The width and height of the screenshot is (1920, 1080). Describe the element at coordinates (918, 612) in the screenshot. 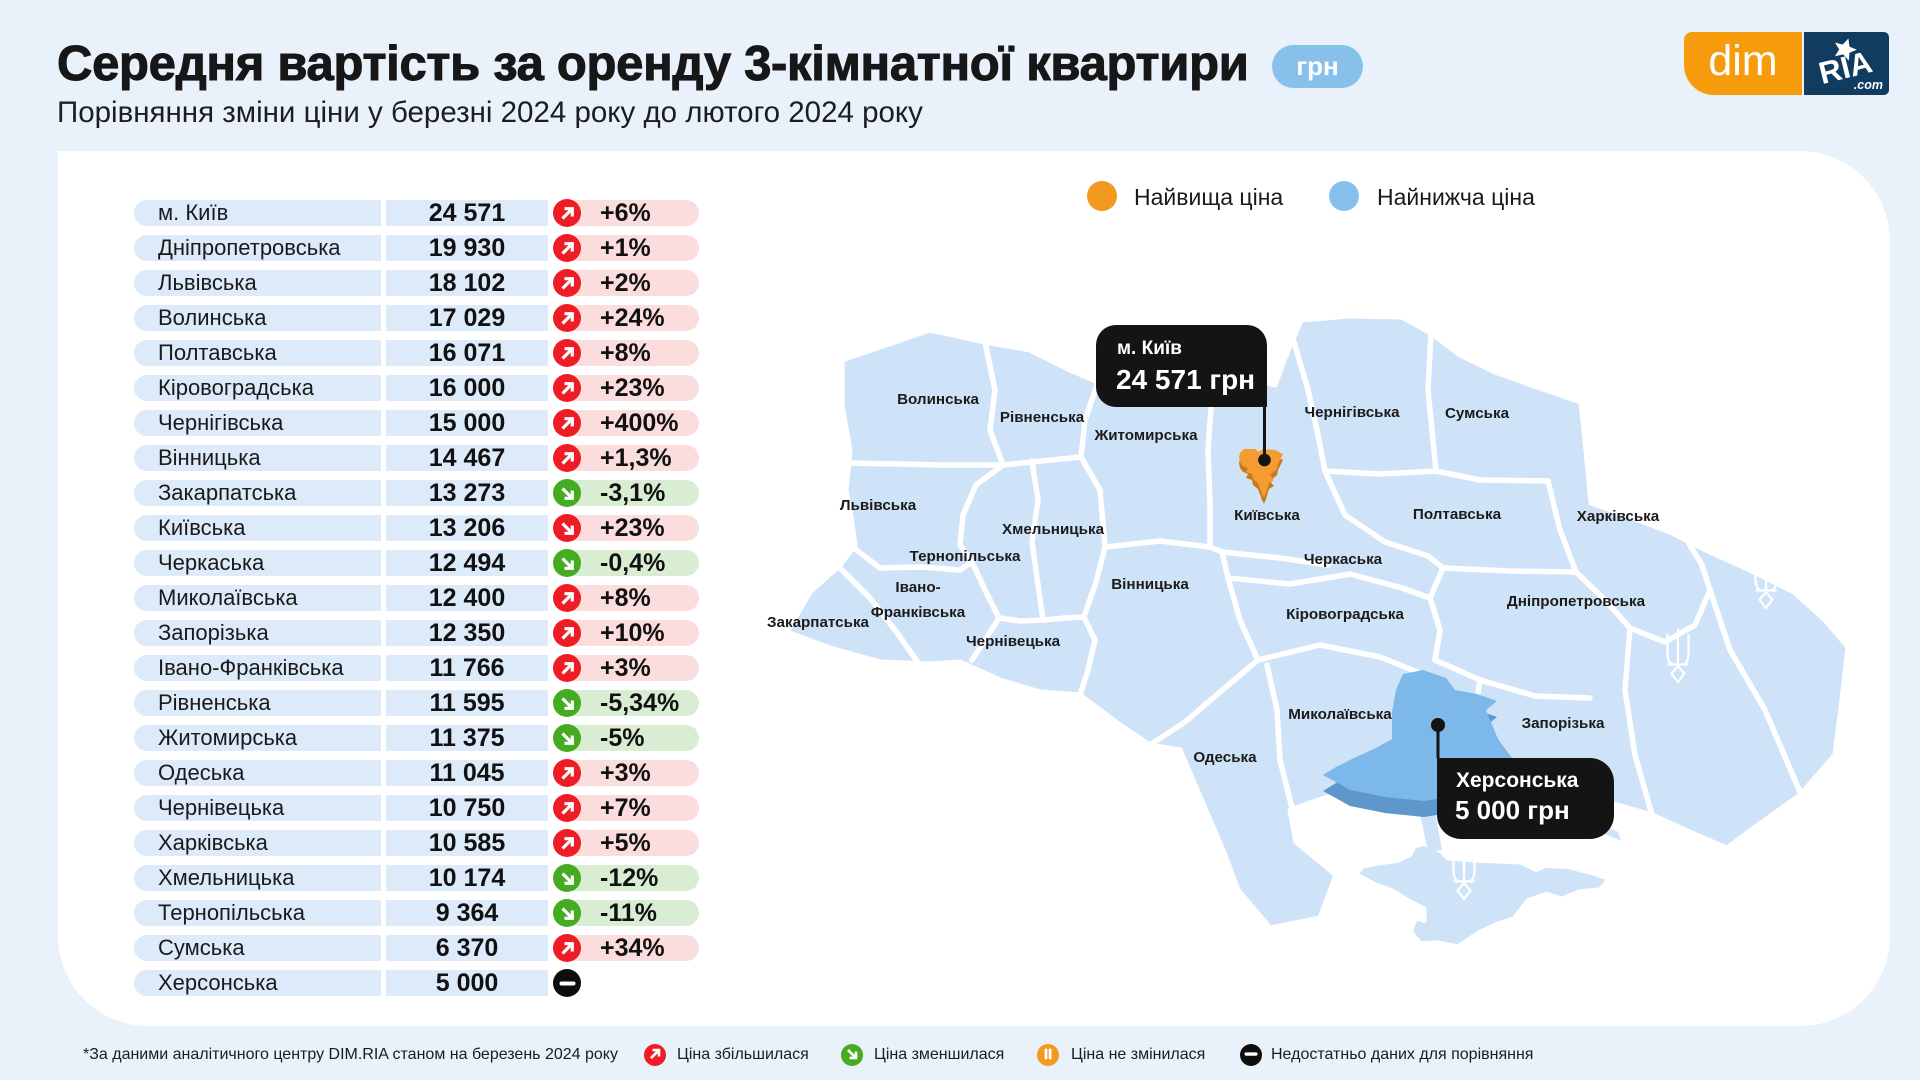

I see `svg-text: Франківська` at that location.